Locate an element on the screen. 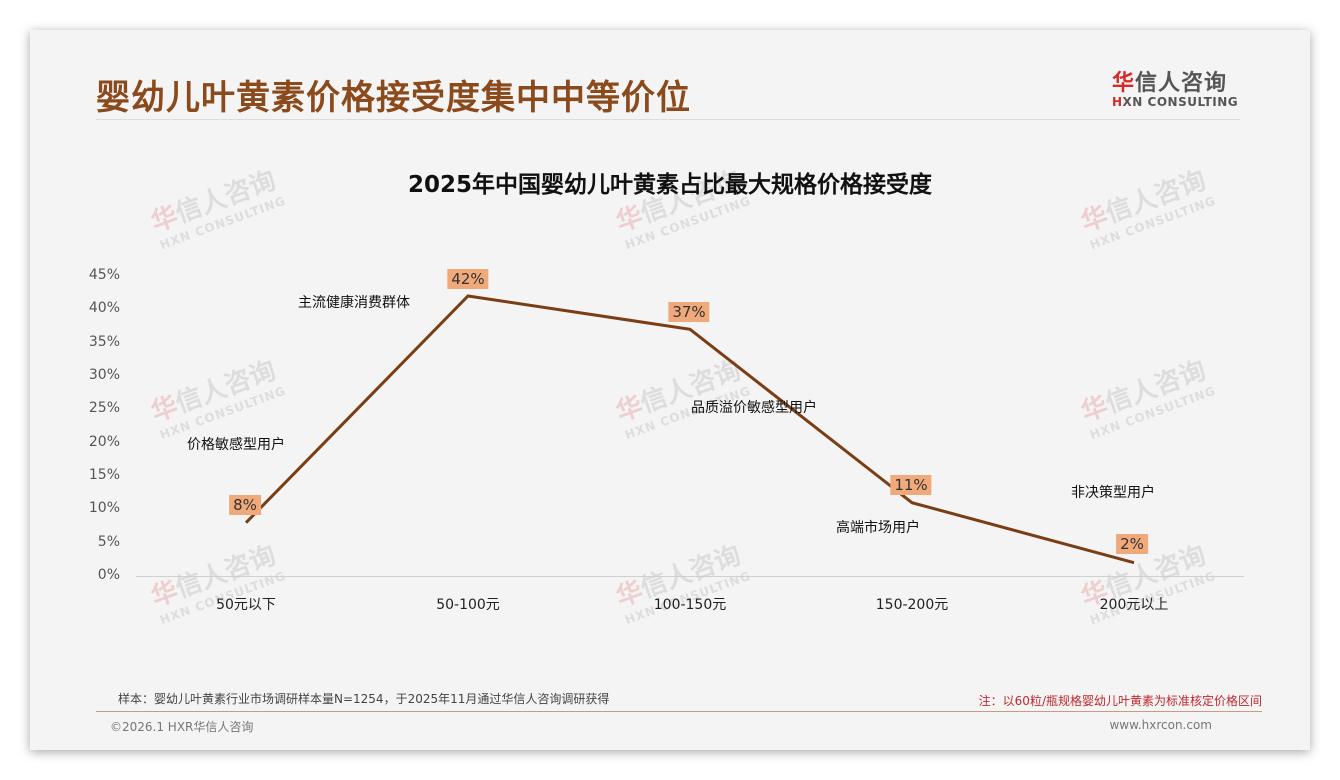  x-tick: 50元以下 is located at coordinates (246, 605).